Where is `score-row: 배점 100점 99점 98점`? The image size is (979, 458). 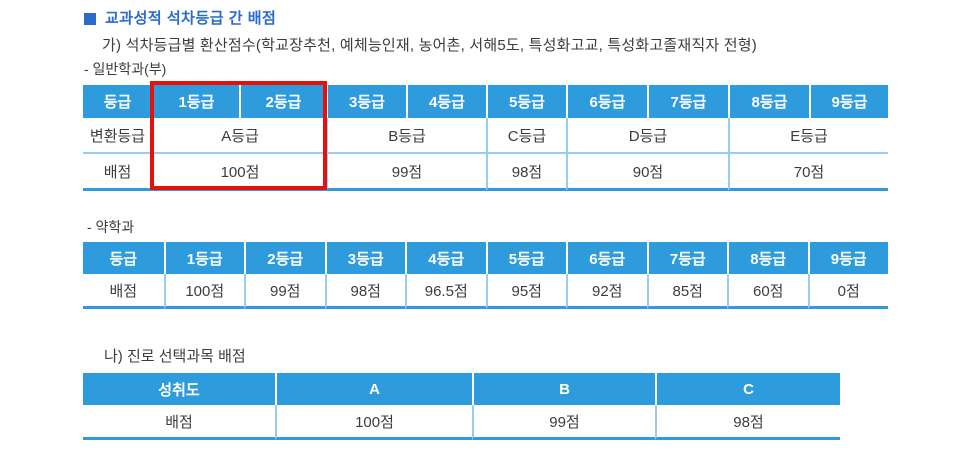
score-row: 배점 100점 99점 98점 is located at coordinates (461, 422).